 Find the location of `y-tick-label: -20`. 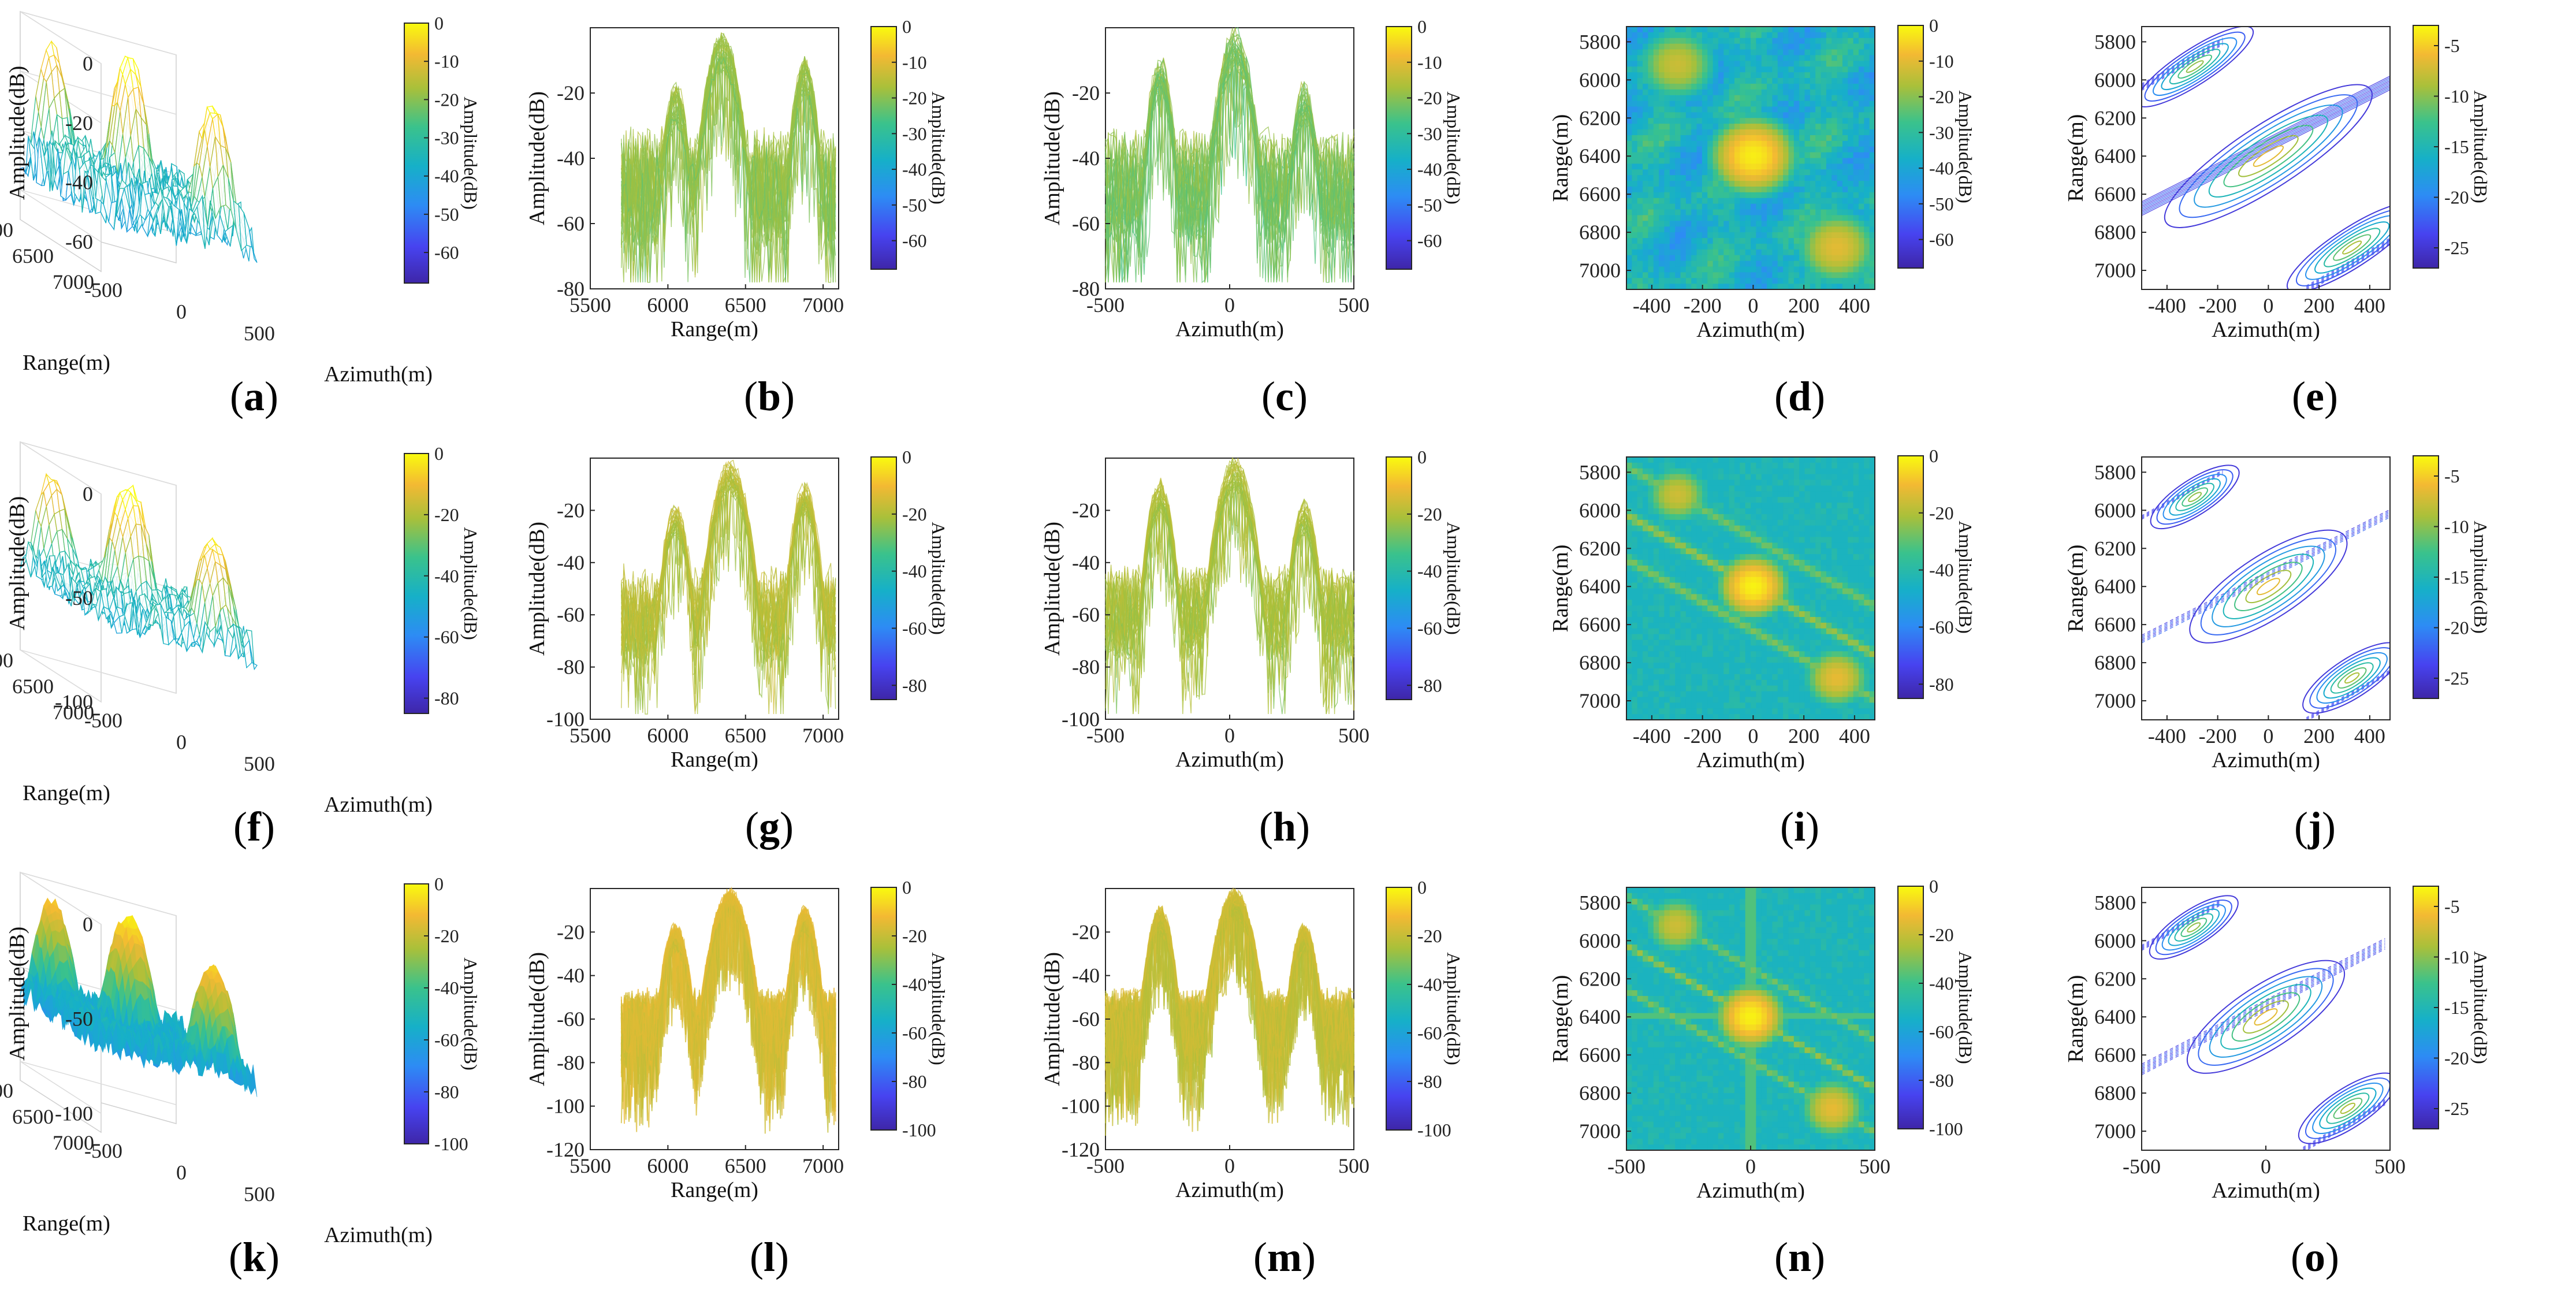

y-tick-label: -20 is located at coordinates (571, 93).